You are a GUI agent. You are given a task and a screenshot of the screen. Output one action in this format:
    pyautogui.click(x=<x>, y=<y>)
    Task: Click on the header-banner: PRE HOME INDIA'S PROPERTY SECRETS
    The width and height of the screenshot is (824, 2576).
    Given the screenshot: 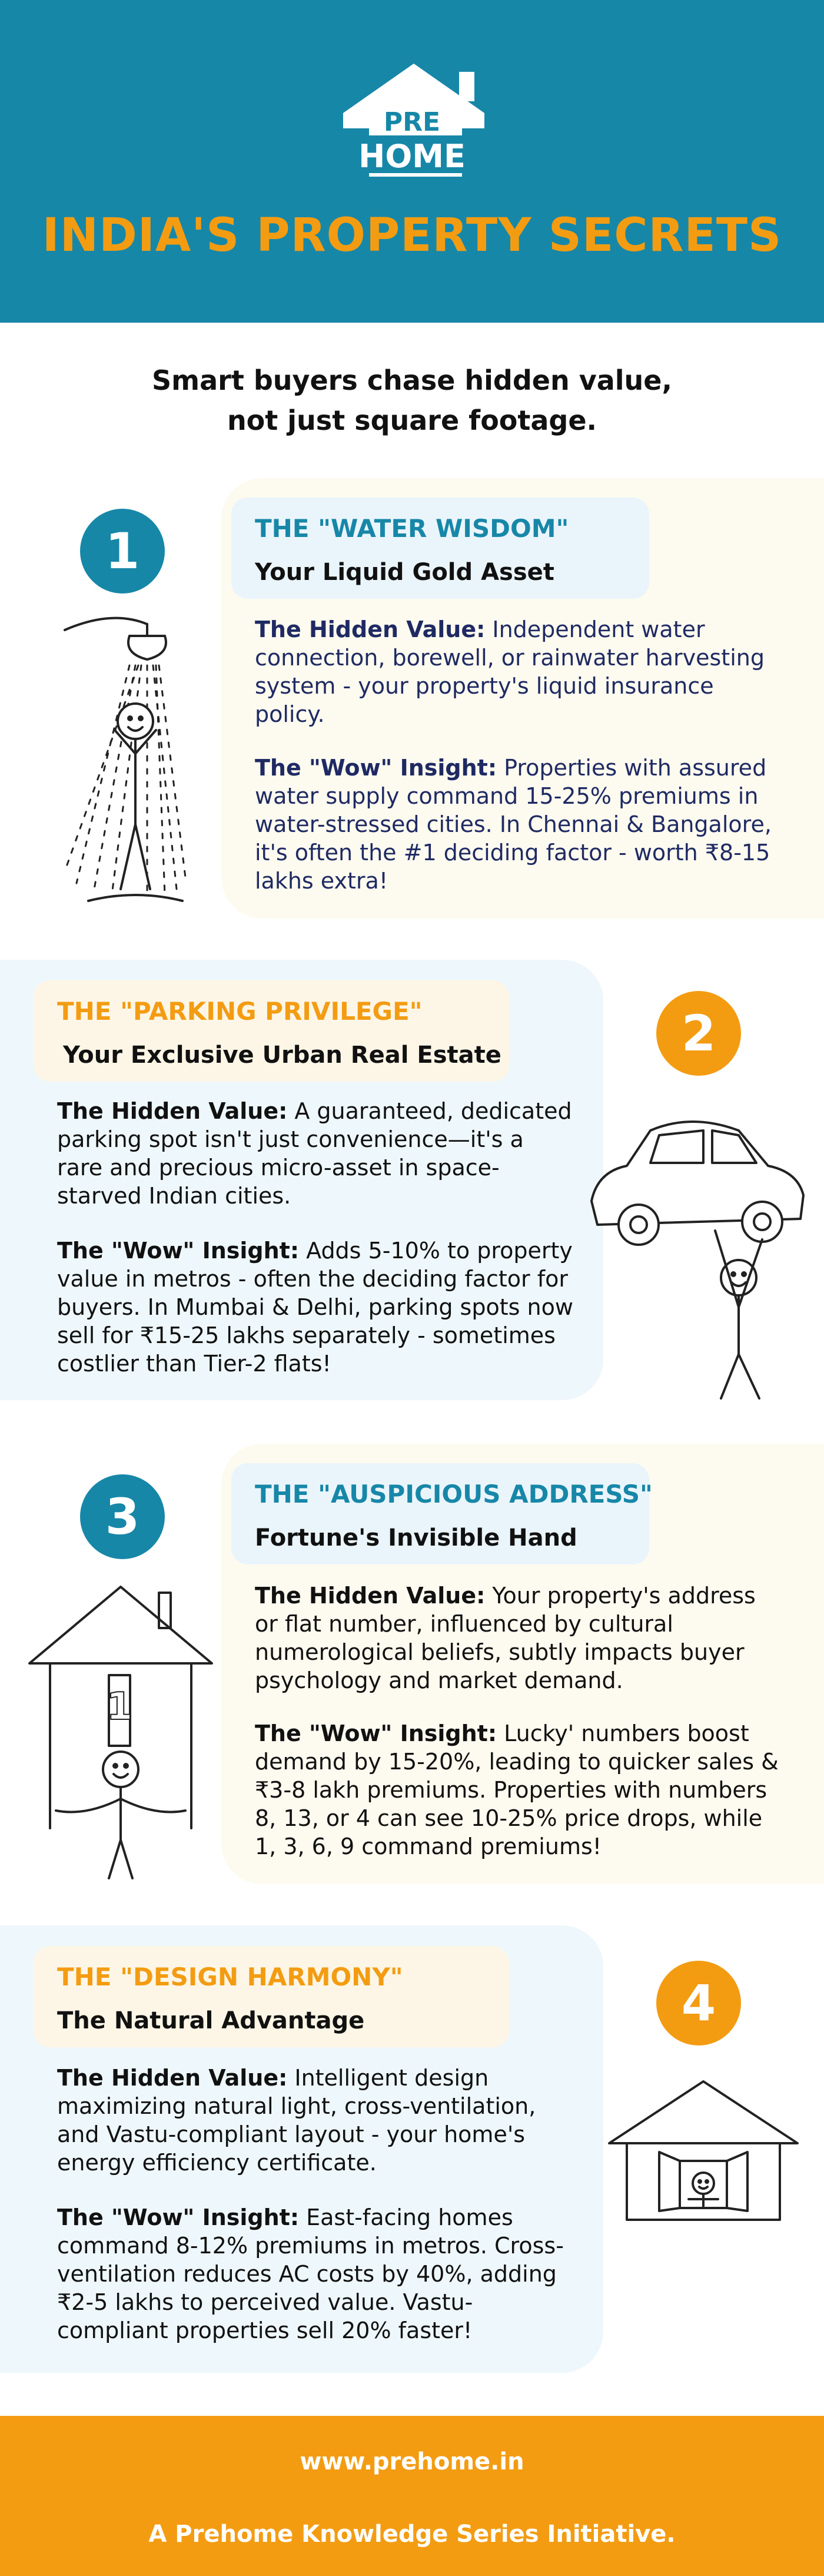 What is the action you would take?
    pyautogui.click(x=412, y=161)
    